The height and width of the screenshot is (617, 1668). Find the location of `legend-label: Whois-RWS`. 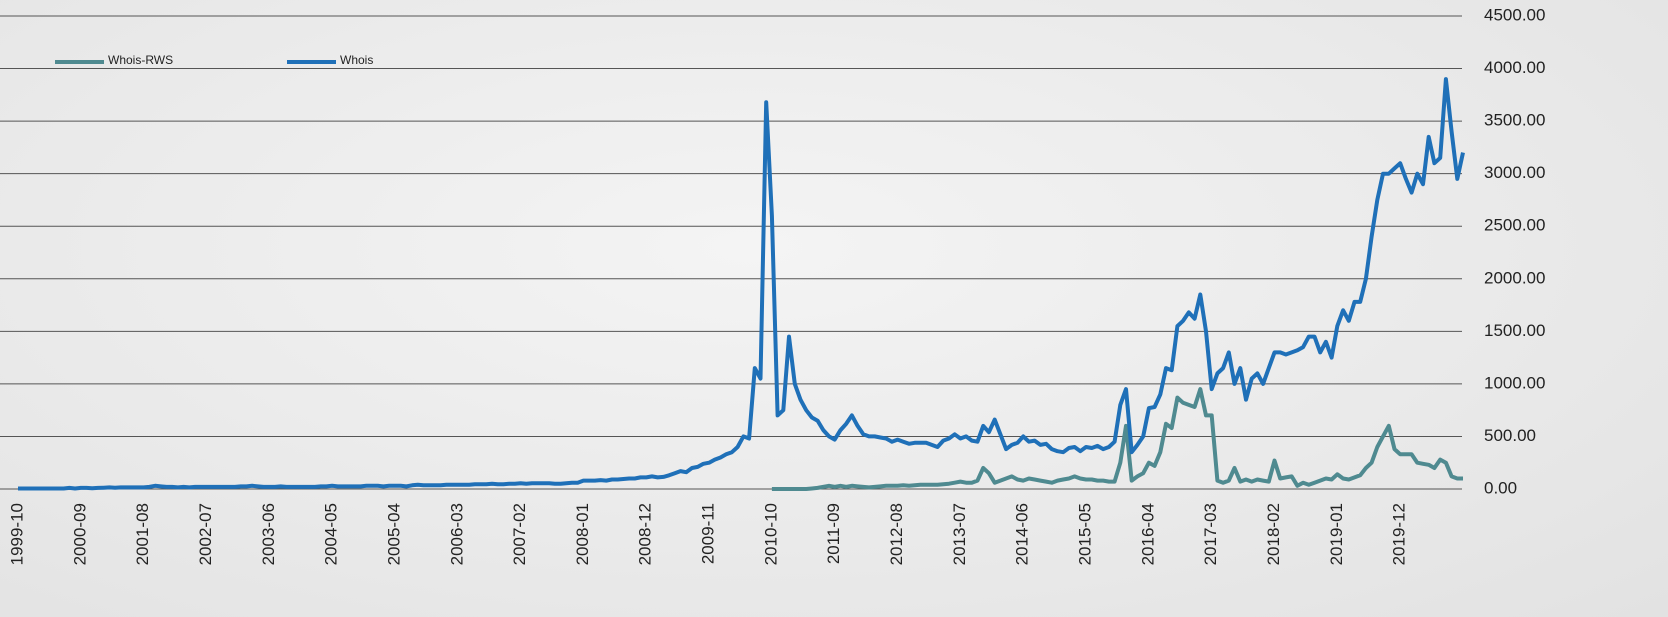

legend-label: Whois-RWS is located at coordinates (140, 60).